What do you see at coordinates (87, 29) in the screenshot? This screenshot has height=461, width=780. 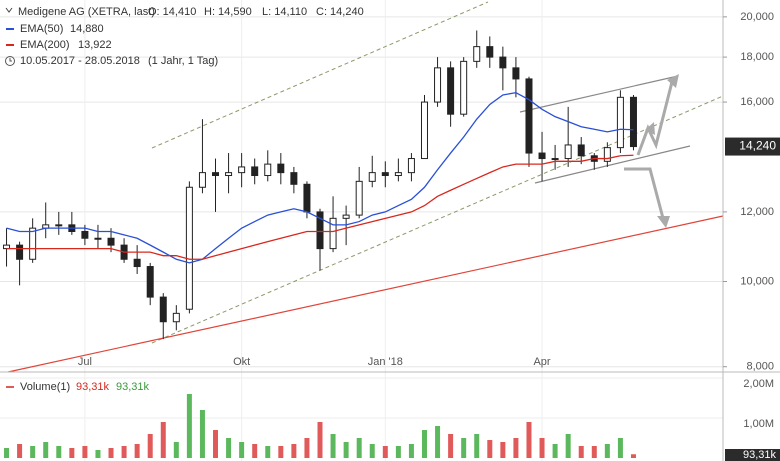 I see `legend-value: 14,880` at bounding box center [87, 29].